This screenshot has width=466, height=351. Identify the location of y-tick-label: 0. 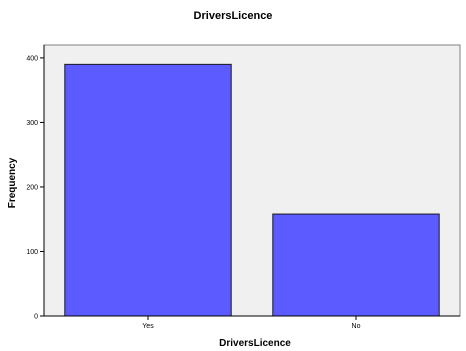
(36, 317).